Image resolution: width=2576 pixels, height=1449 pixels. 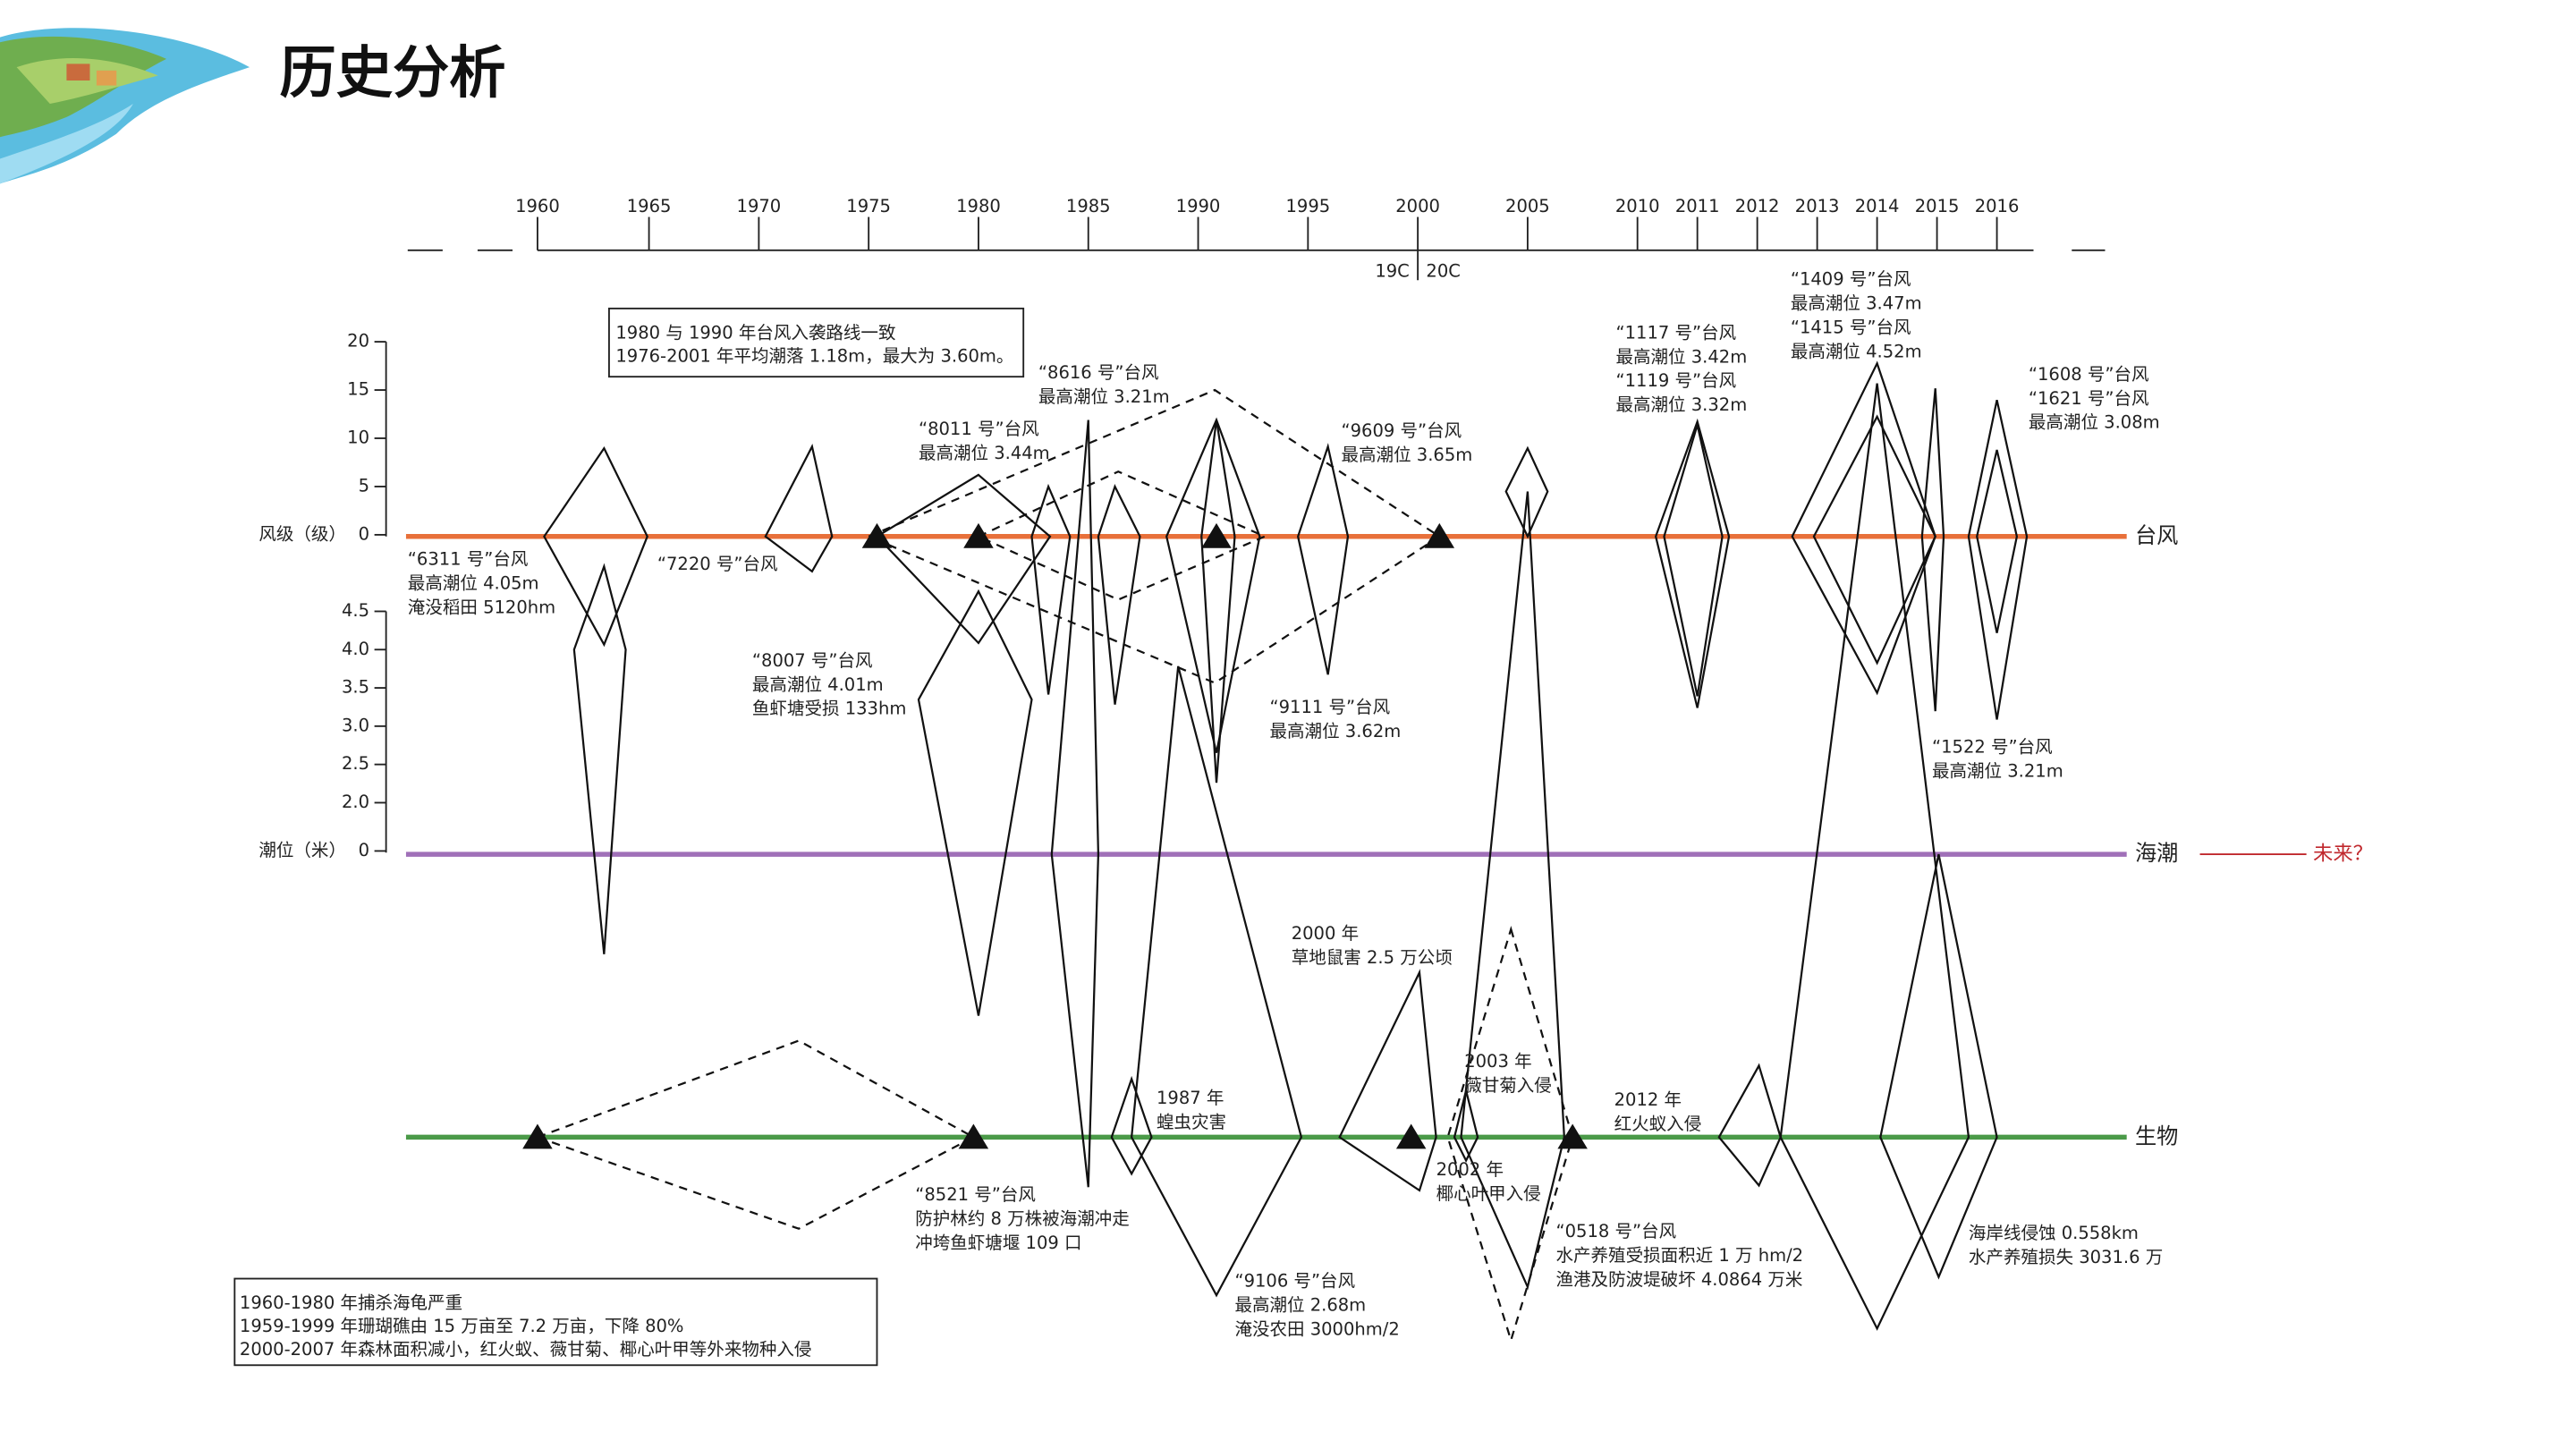 I want to click on annotation: “1522 号”台风, so click(x=1992, y=747).